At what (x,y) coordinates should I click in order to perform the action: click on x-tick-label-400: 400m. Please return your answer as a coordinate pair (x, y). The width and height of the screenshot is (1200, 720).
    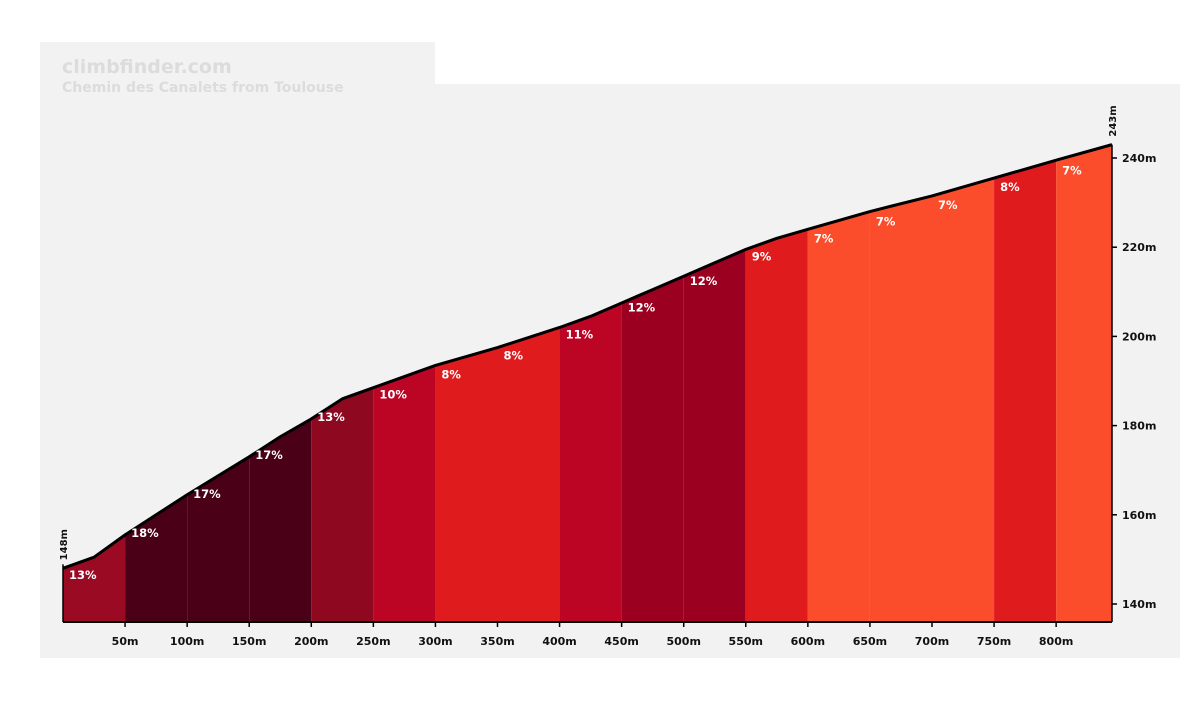
    Looking at the image, I should click on (559, 641).